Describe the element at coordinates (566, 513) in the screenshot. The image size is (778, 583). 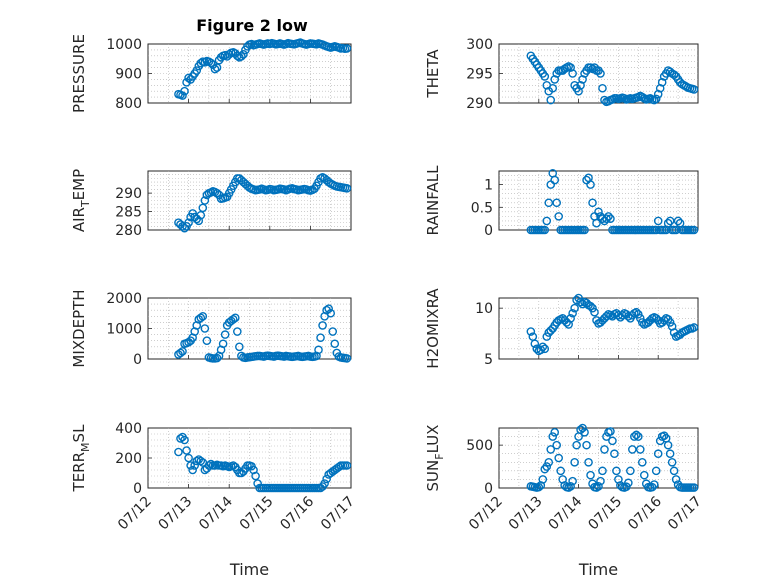
I see `x-tick-label: 07/14` at that location.